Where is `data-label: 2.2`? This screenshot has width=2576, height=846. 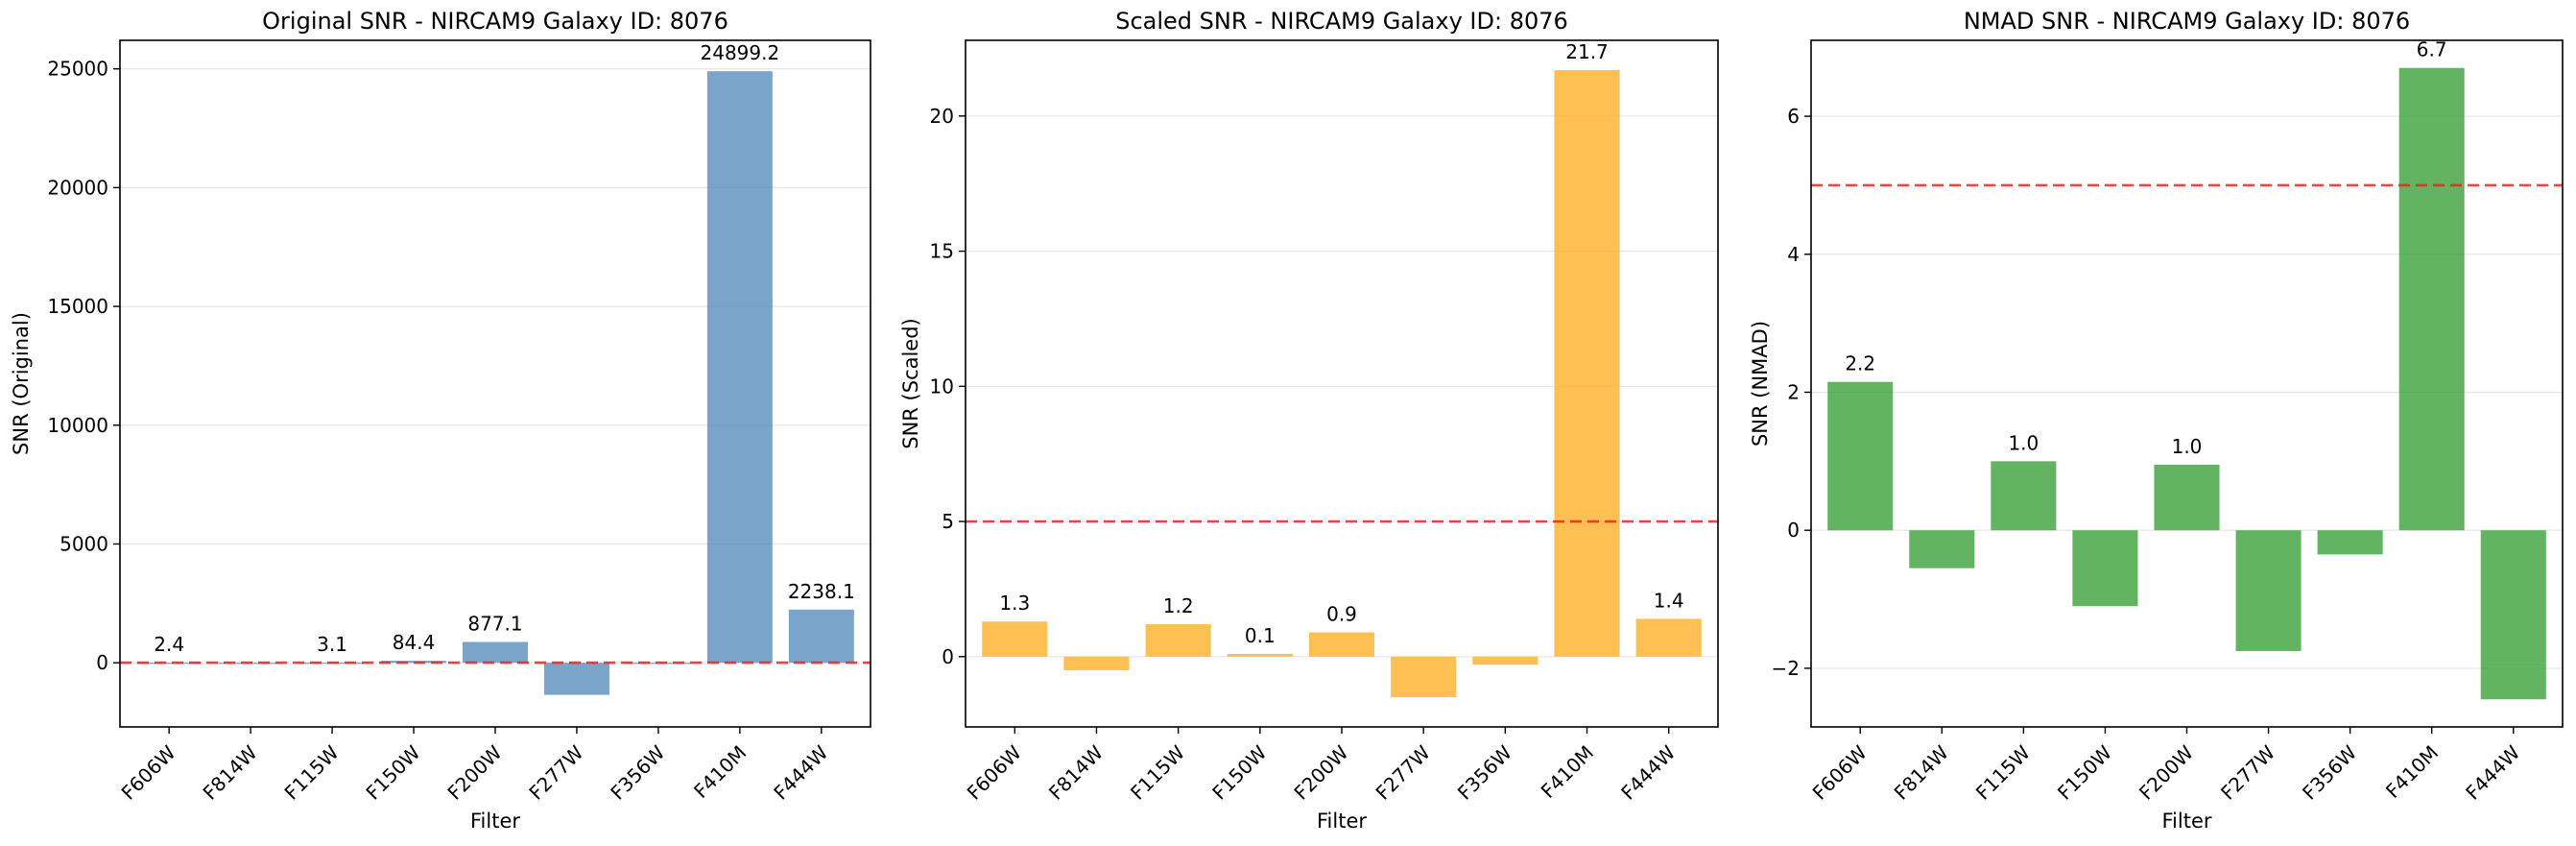
data-label: 2.2 is located at coordinates (1860, 363).